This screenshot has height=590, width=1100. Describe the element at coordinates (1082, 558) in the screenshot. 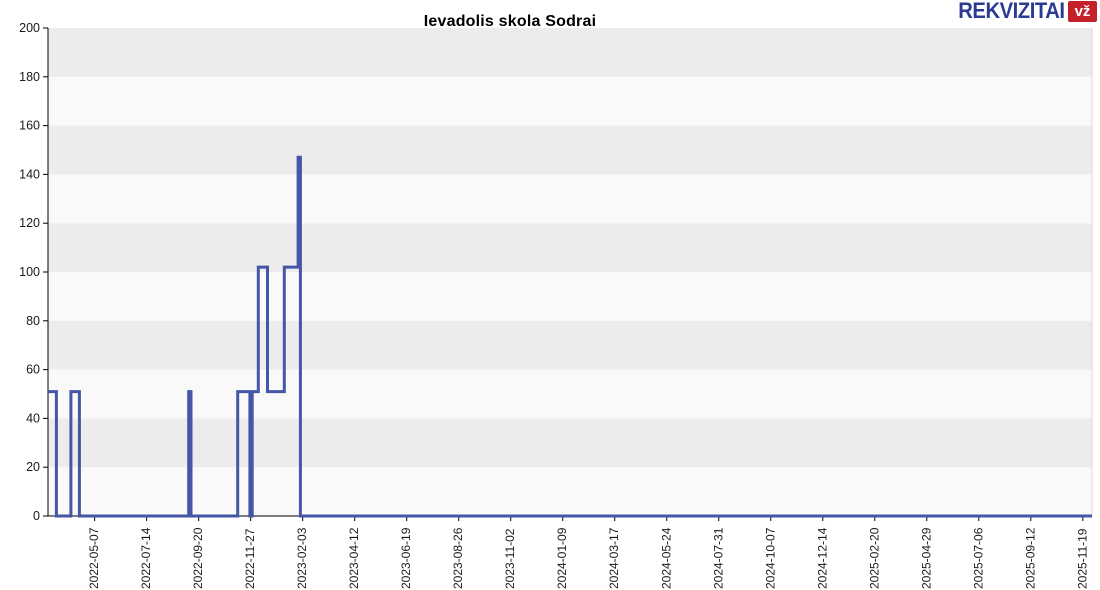

I see `x-tick-label: 2025-11-19` at that location.